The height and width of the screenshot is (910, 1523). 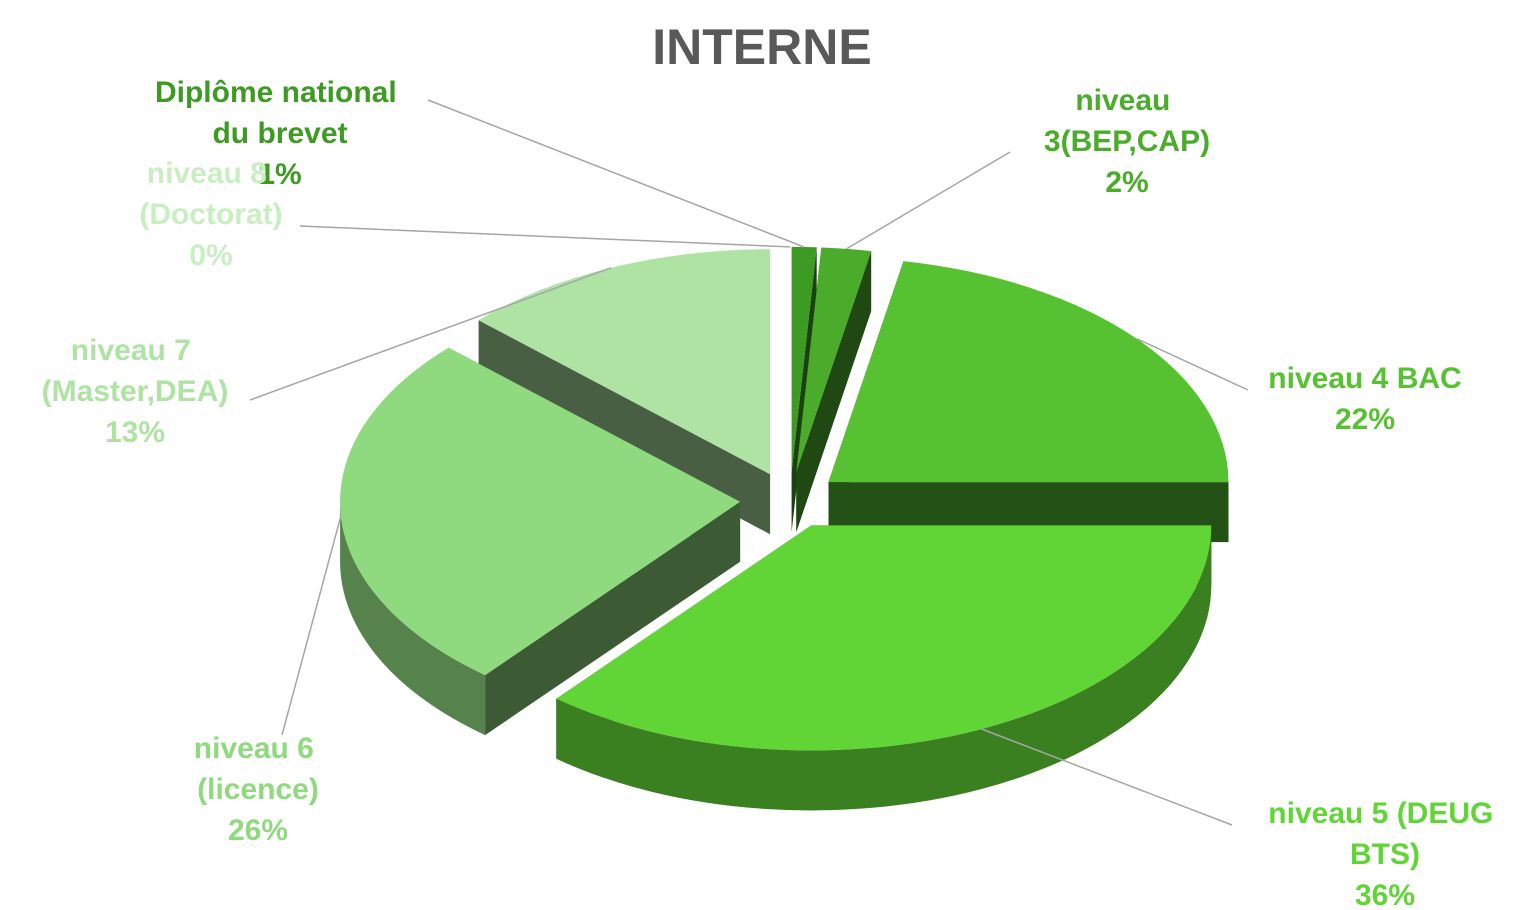 I want to click on value-label: 1%, so click(x=279, y=174).